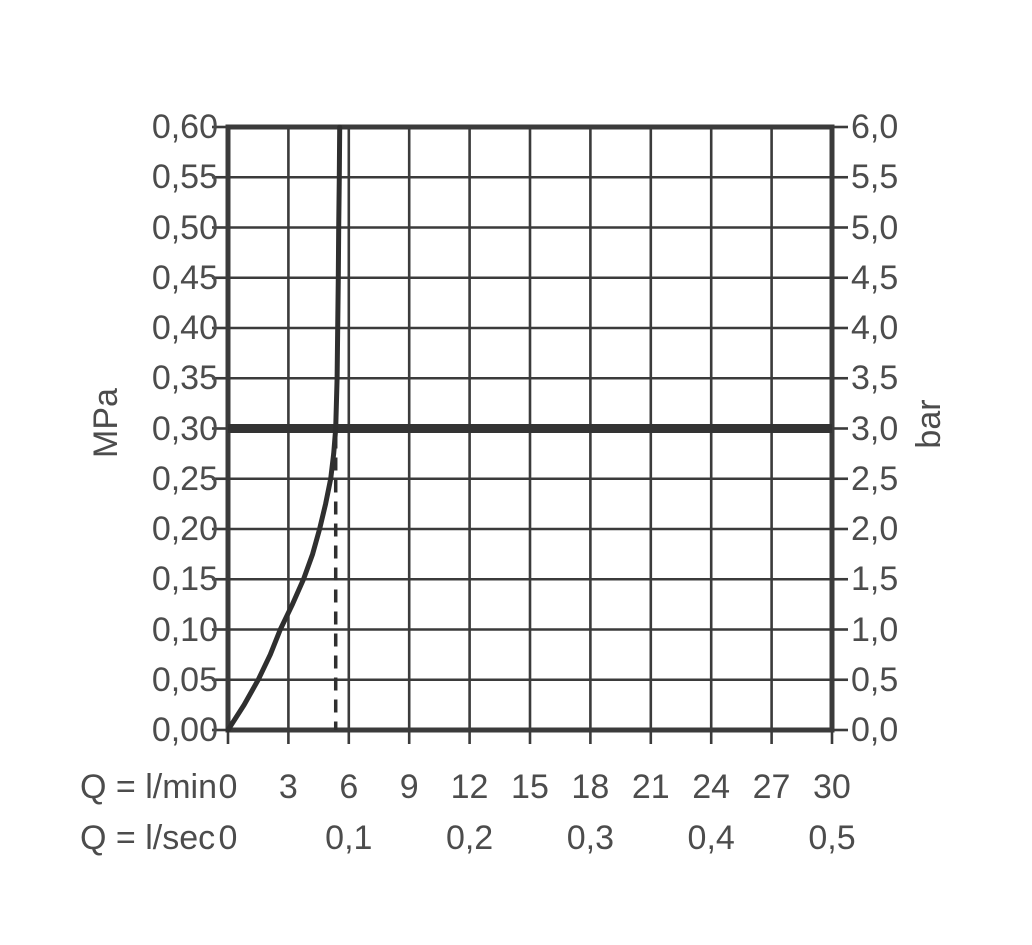 This screenshot has width=1032, height=945. What do you see at coordinates (184, 378) in the screenshot?
I see `left-axis-tick-label: 0,35` at bounding box center [184, 378].